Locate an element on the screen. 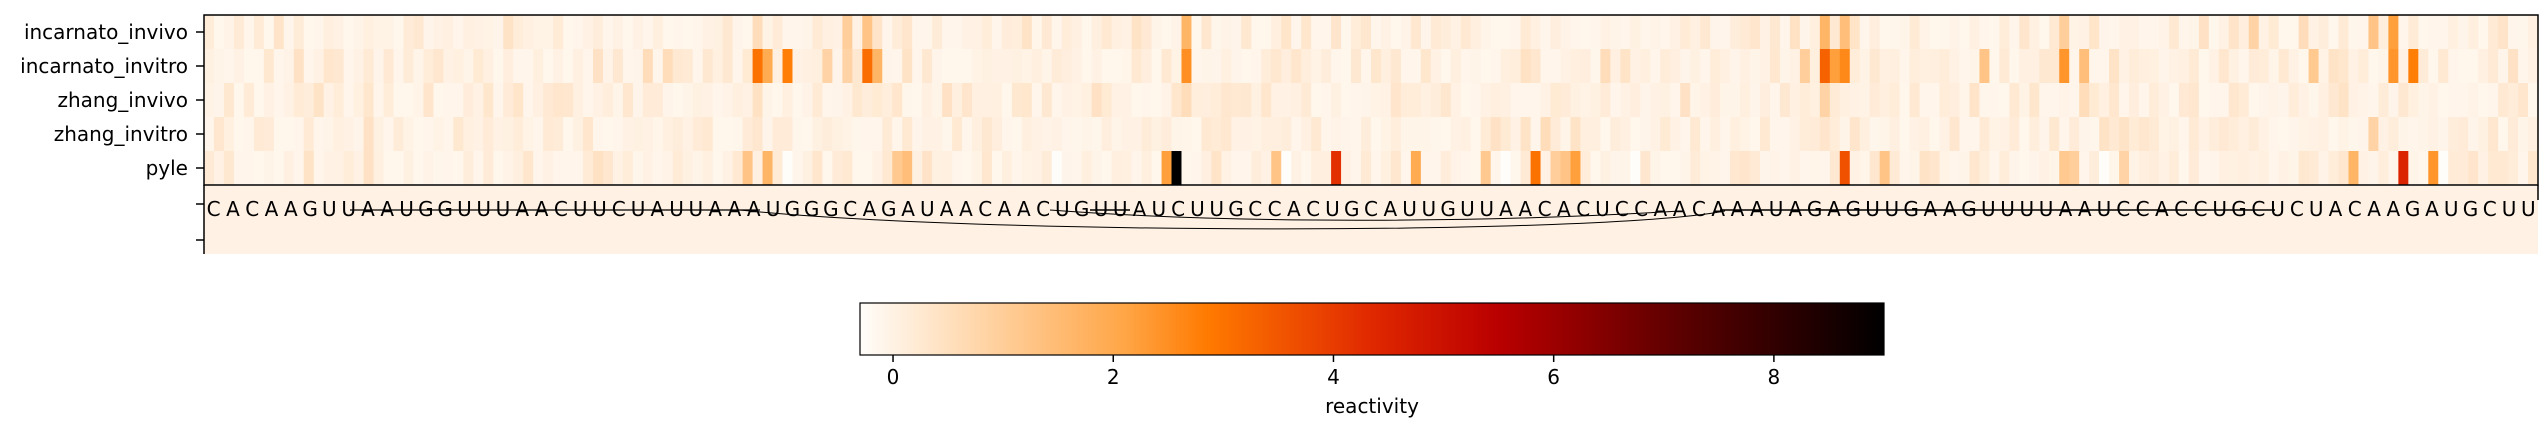 The image size is (2544, 432). row-label: incarnato_invivo is located at coordinates (106, 32).